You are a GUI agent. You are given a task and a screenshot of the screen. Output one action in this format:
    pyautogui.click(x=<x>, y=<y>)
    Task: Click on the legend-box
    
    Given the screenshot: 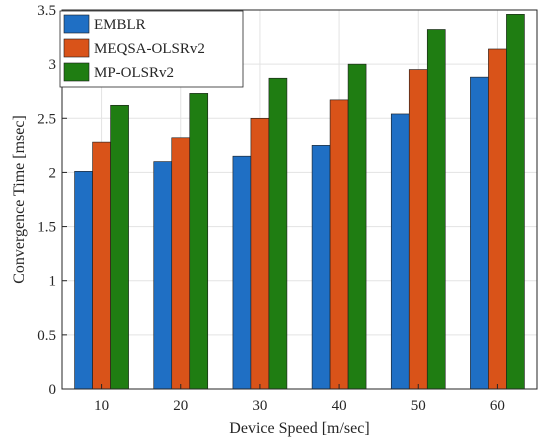 What is the action you would take?
    pyautogui.click(x=151, y=49)
    